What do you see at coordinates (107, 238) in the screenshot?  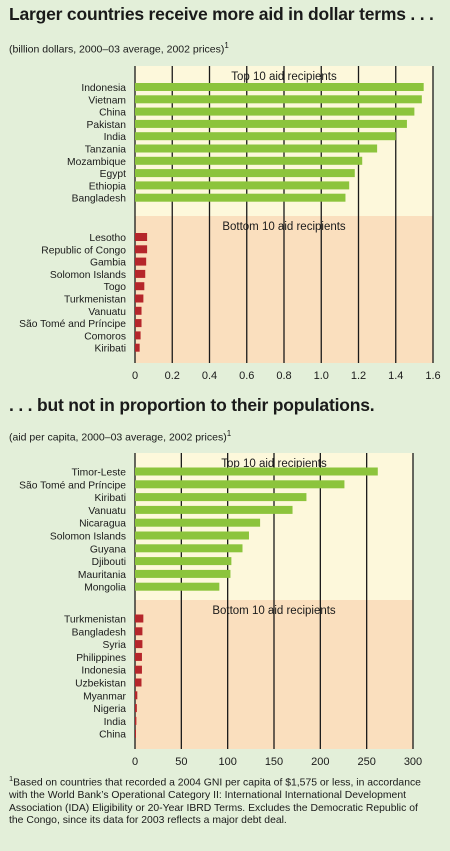 I see `chart1-bottom10-label: Lesotho` at bounding box center [107, 238].